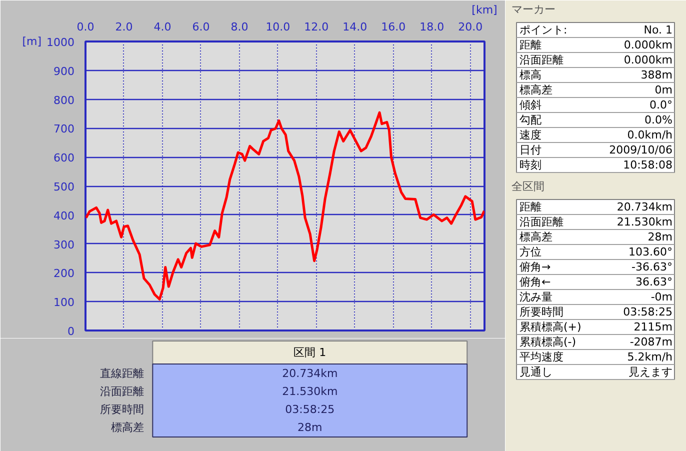  What do you see at coordinates (122, 373) in the screenshot?
I see `text: 直線距離` at bounding box center [122, 373].